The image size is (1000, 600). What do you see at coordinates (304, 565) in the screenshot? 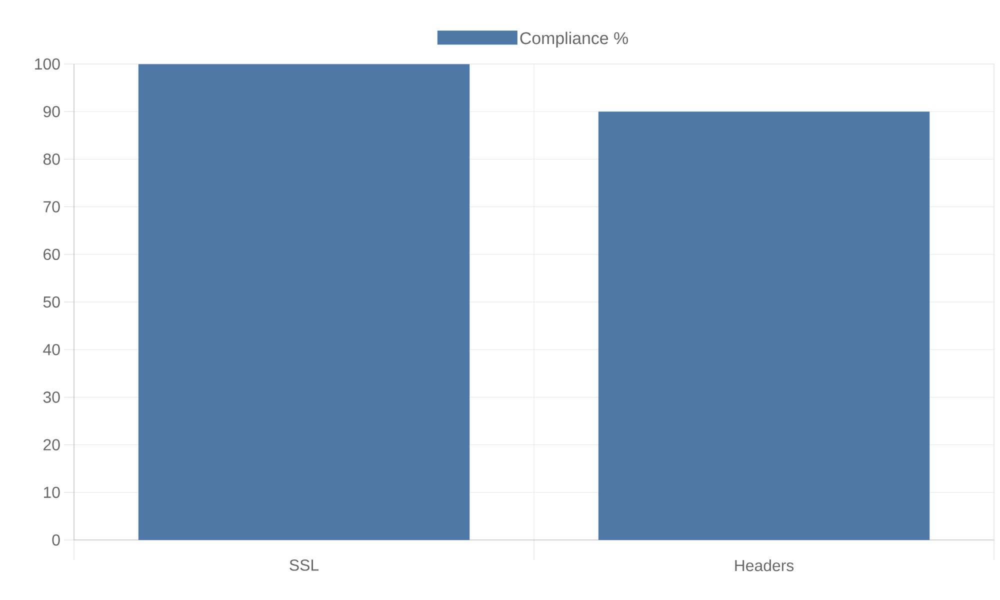
I see `x-tick-label: SSL` at bounding box center [304, 565].